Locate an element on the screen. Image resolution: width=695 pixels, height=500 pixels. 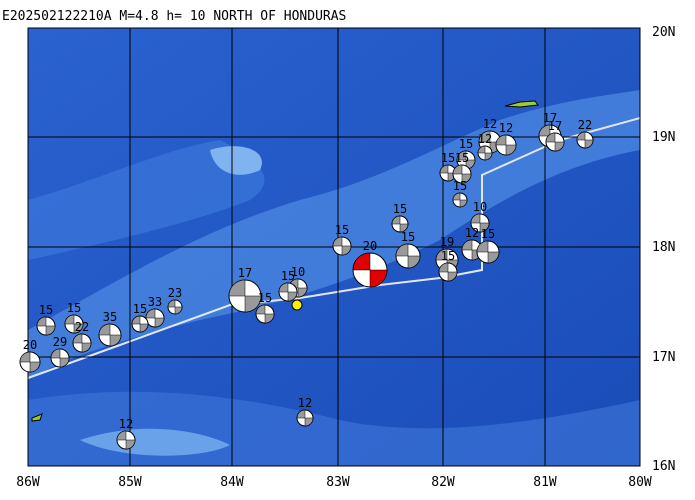
y-label: 19N is located at coordinates (663, 137).